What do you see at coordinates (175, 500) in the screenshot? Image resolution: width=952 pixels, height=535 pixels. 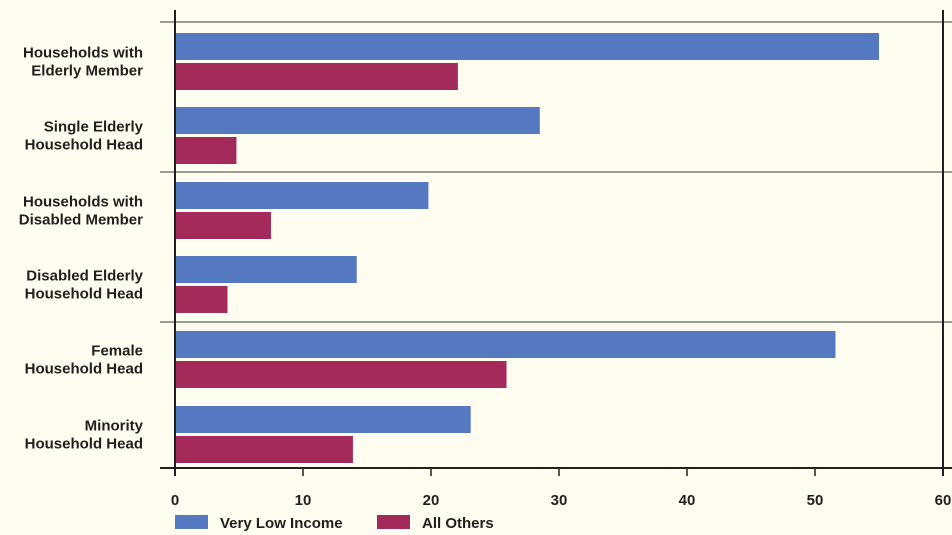 I see `x-tick-label-0: 0` at bounding box center [175, 500].